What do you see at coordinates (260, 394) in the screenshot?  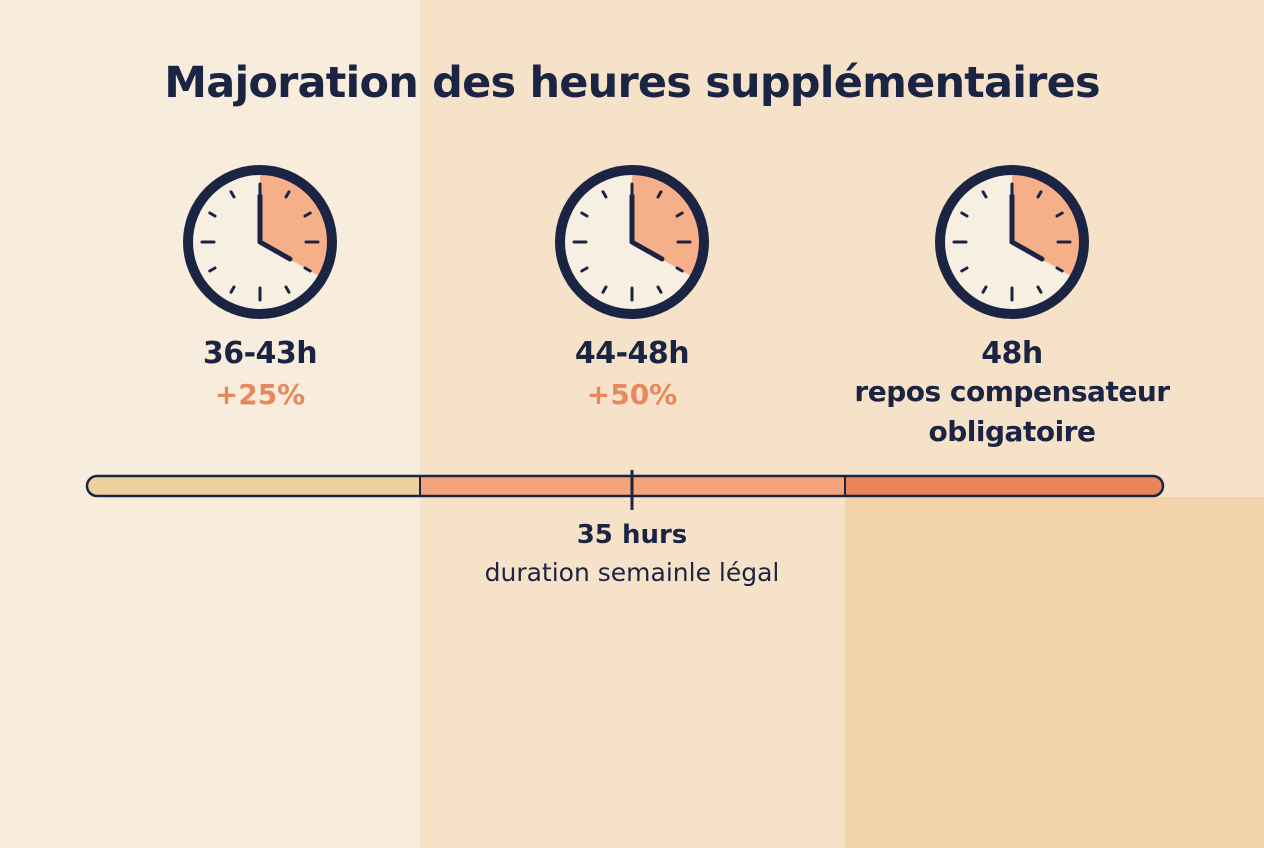 I see `tier-1-rate: +25%` at bounding box center [260, 394].